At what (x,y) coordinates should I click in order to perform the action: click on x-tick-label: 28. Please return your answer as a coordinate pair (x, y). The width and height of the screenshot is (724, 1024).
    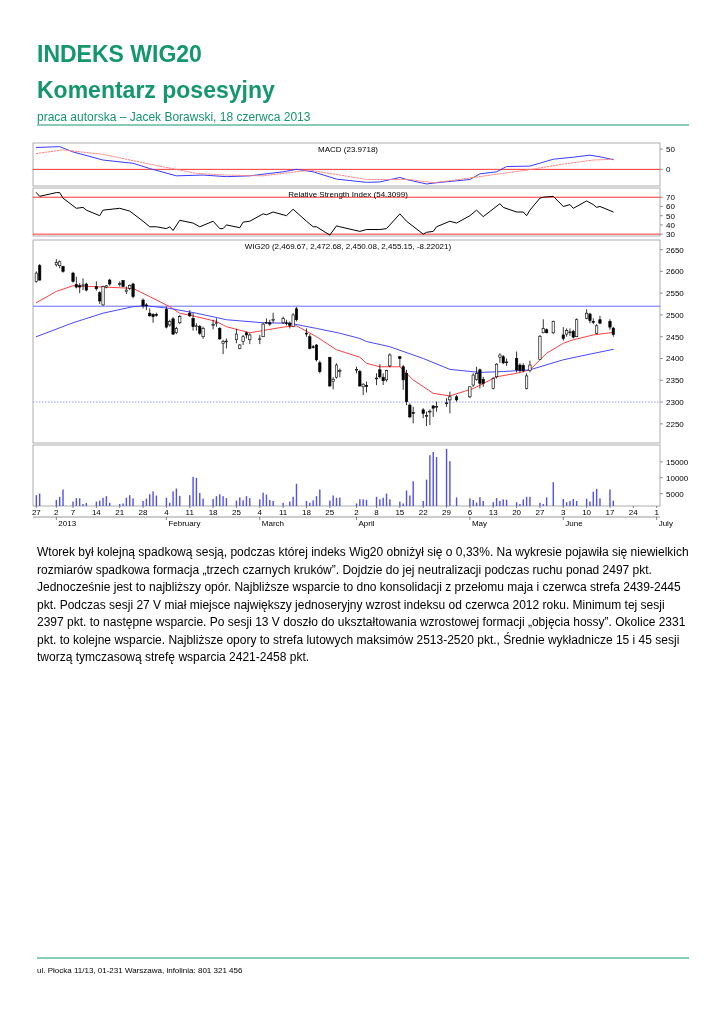
    Looking at the image, I should click on (143, 512).